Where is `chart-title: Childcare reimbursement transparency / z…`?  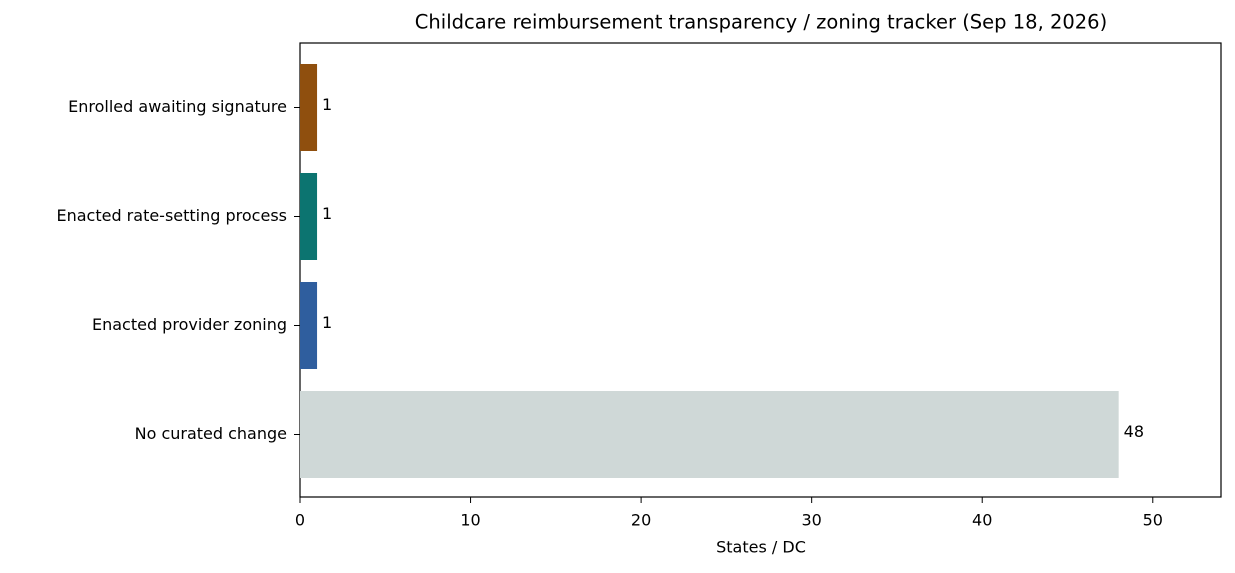 chart-title: Childcare reimbursement transparency / z… is located at coordinates (761, 22).